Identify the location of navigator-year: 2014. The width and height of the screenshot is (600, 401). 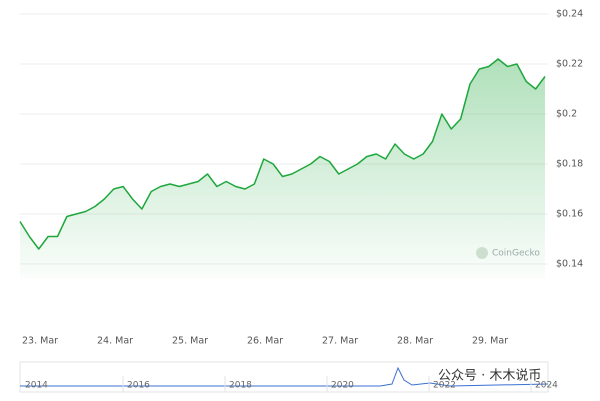
(36, 386).